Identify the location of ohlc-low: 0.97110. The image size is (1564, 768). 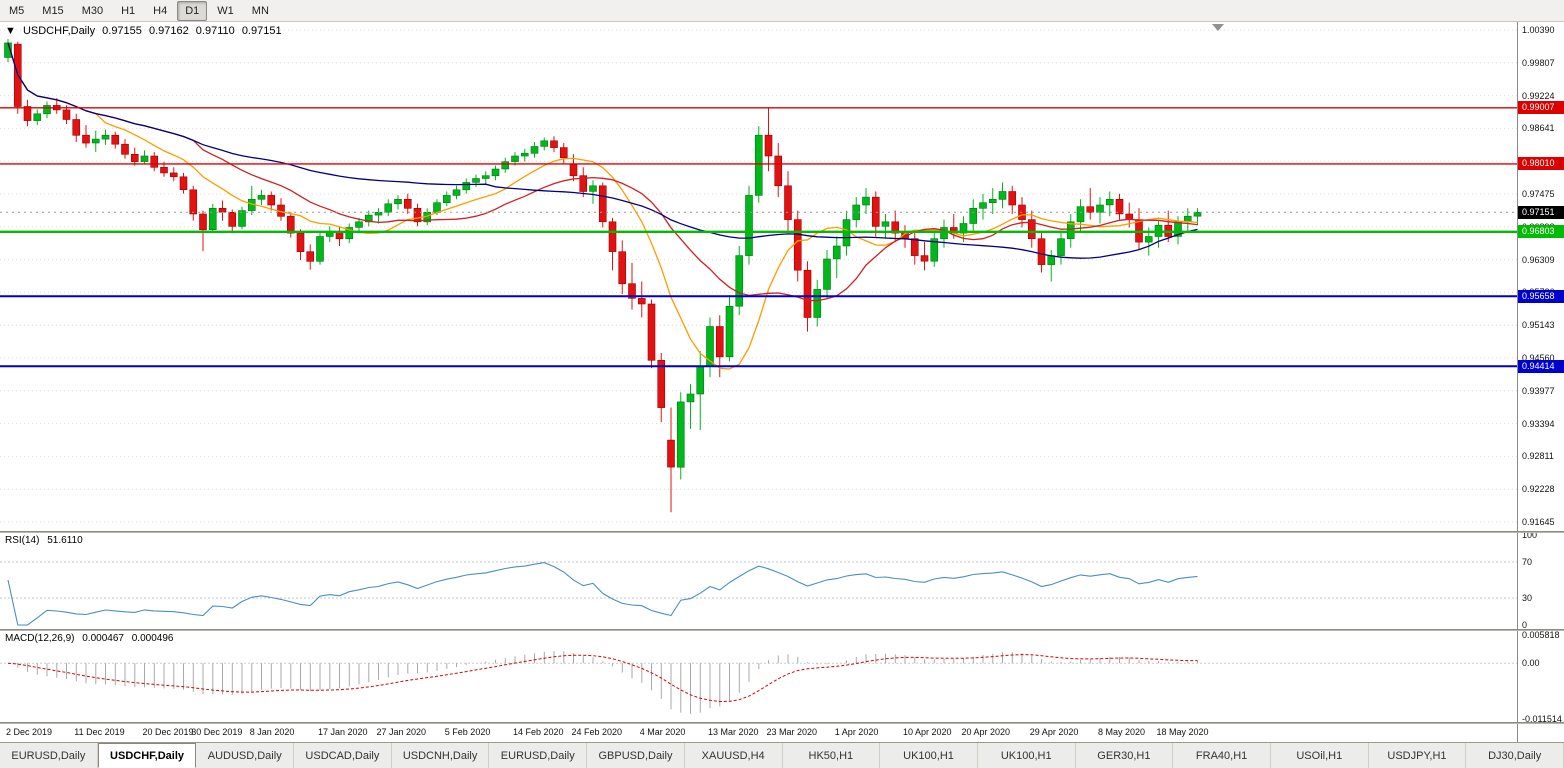
(215, 31).